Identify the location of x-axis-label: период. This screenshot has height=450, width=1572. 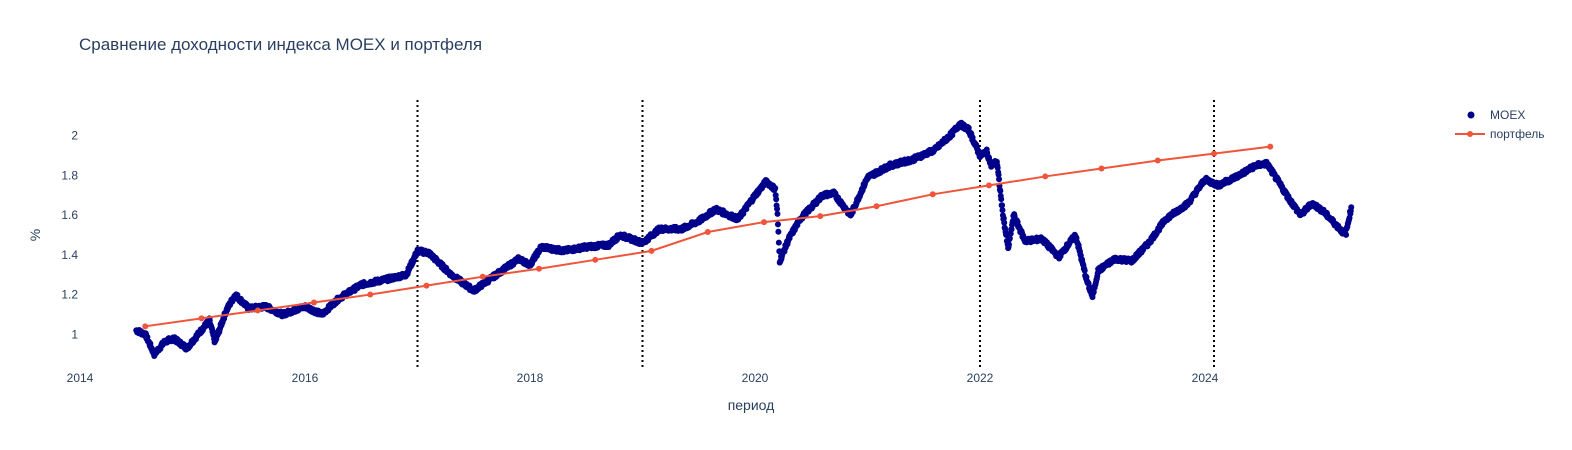
(751, 405).